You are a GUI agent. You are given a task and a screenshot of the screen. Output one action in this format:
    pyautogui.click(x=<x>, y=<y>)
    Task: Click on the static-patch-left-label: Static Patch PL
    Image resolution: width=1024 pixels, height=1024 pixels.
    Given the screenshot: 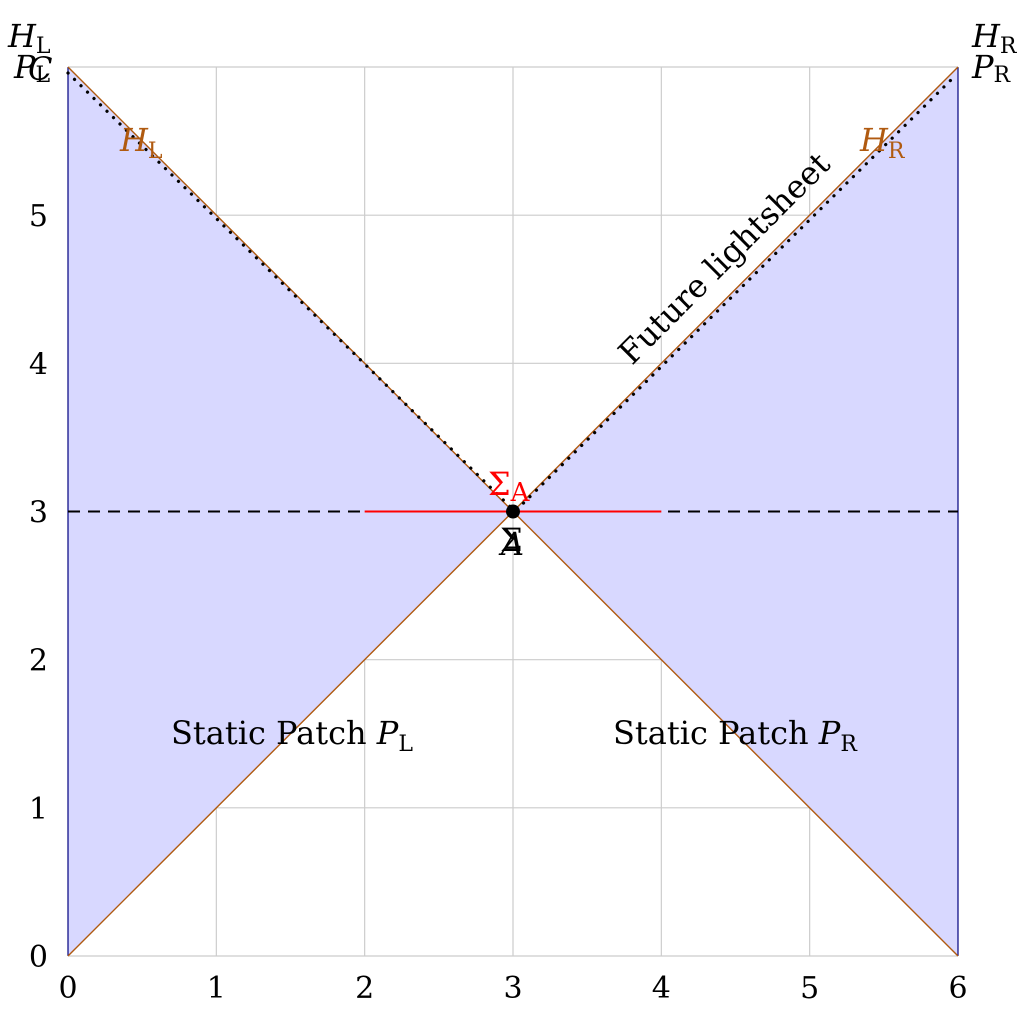 What is the action you would take?
    pyautogui.click(x=292, y=735)
    